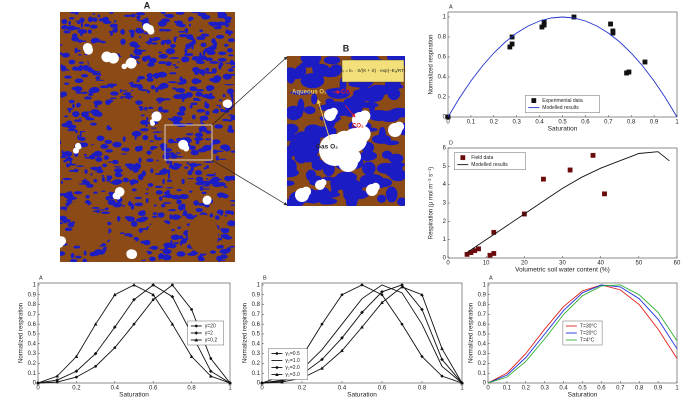 The height and width of the screenshot is (401, 700). I want to click on y-axis-label: Normalized respiration, so click(432, 64).